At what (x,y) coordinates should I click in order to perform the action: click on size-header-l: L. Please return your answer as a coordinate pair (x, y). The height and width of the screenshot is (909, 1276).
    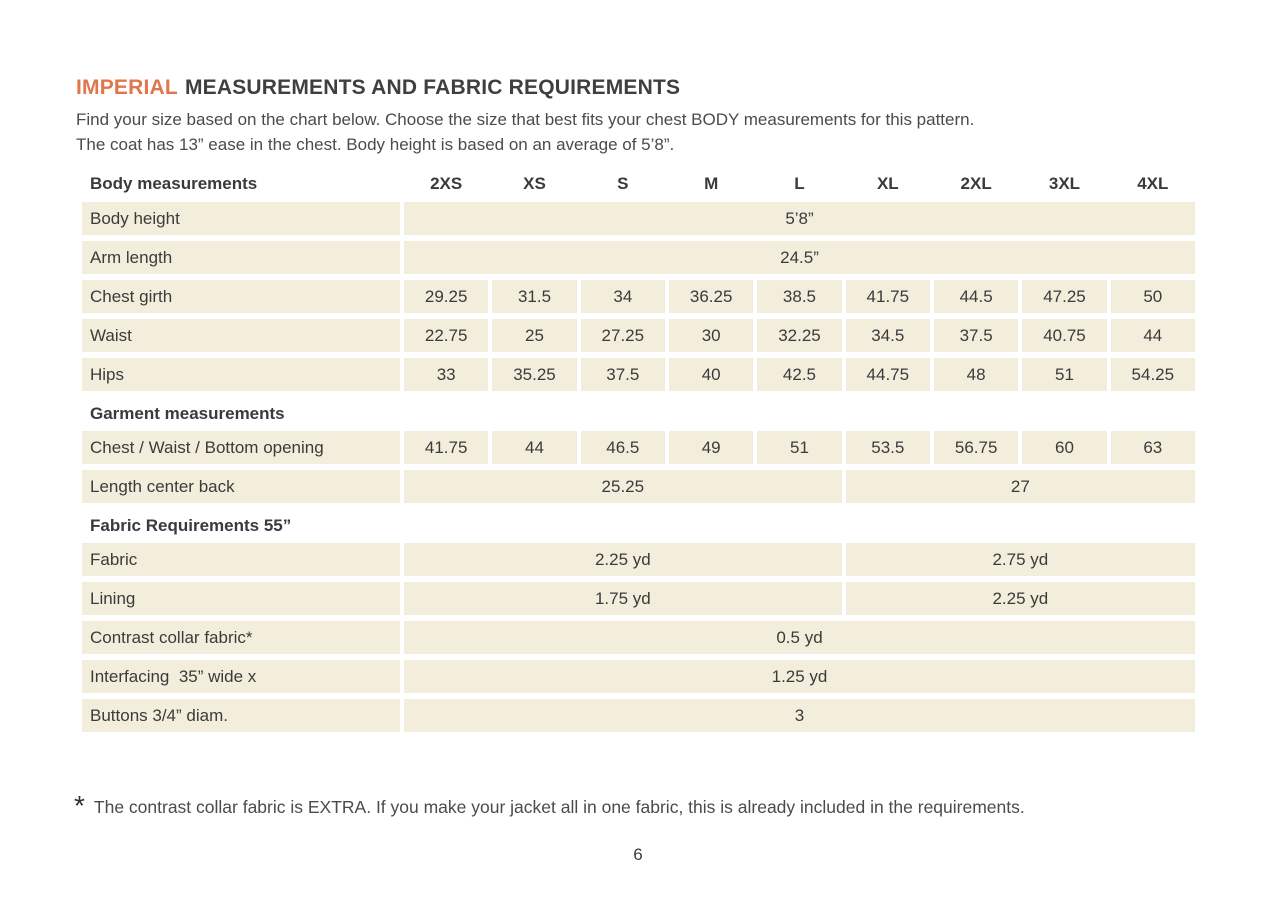
    Looking at the image, I should click on (799, 183).